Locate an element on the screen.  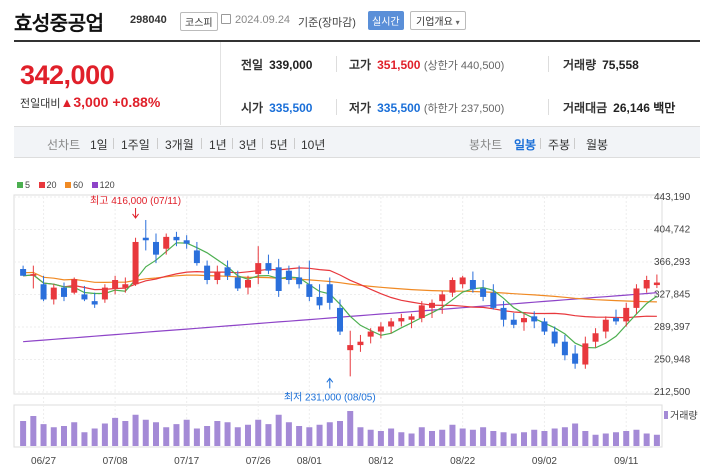
price-change: 전일대비▲3,000 +0.88% is located at coordinates (90, 102).